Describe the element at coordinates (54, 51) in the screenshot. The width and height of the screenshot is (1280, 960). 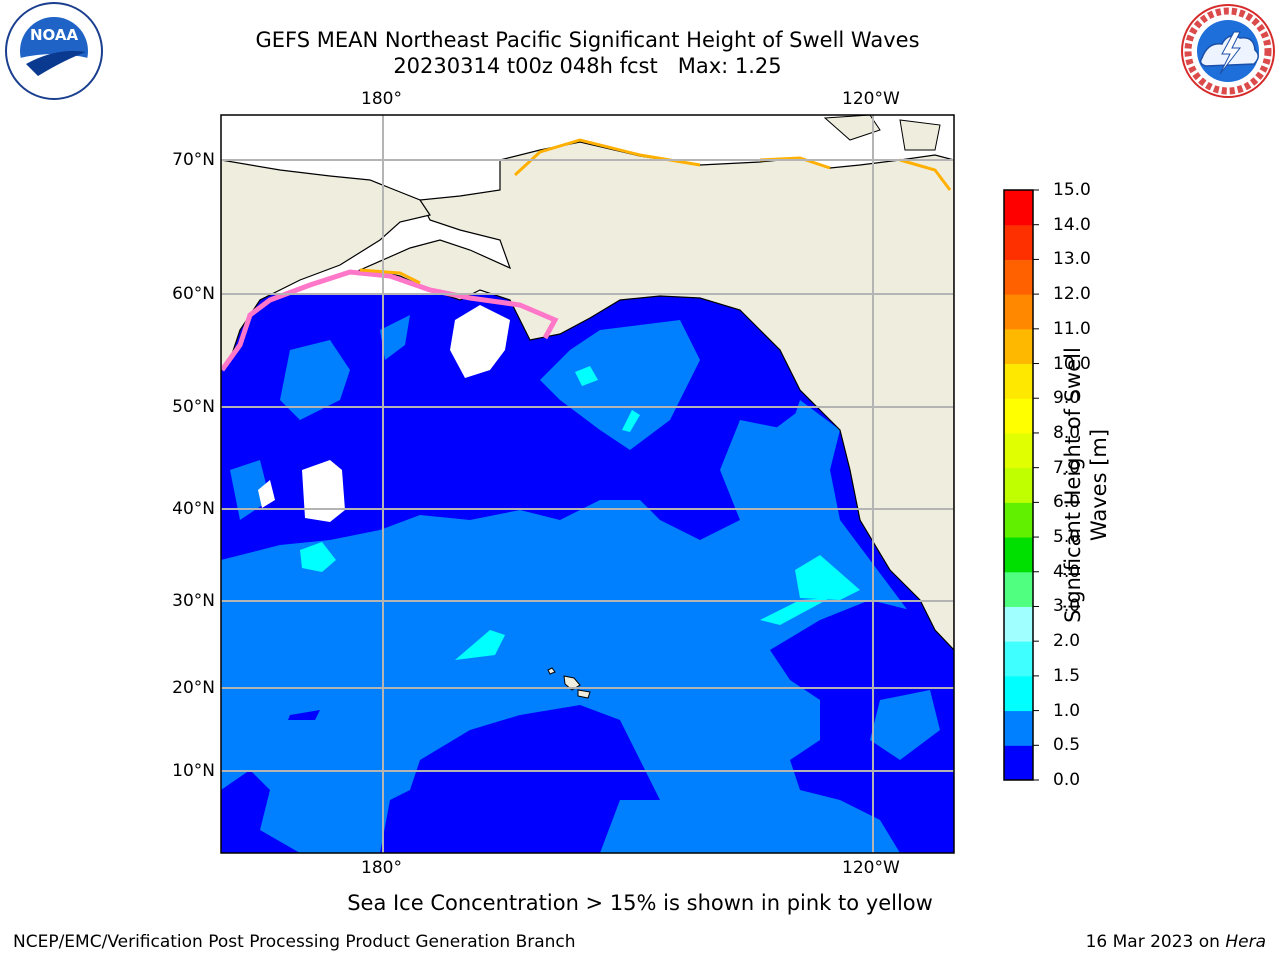
I see `noaa-logo: NOAA` at that location.